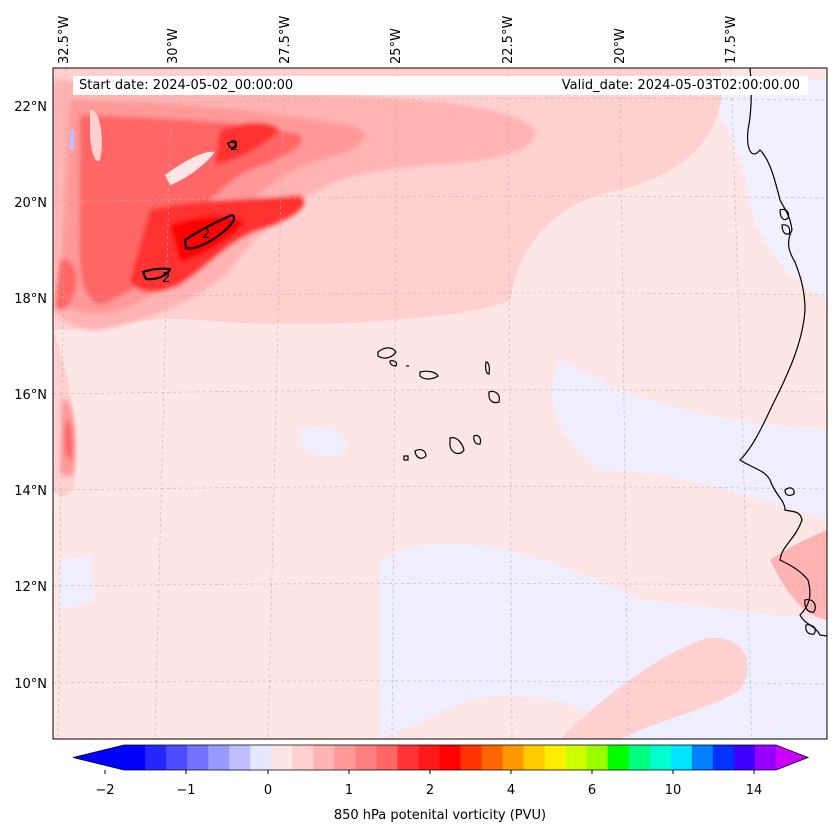  I want to click on colorbar-tick-label: −1, so click(185, 790).